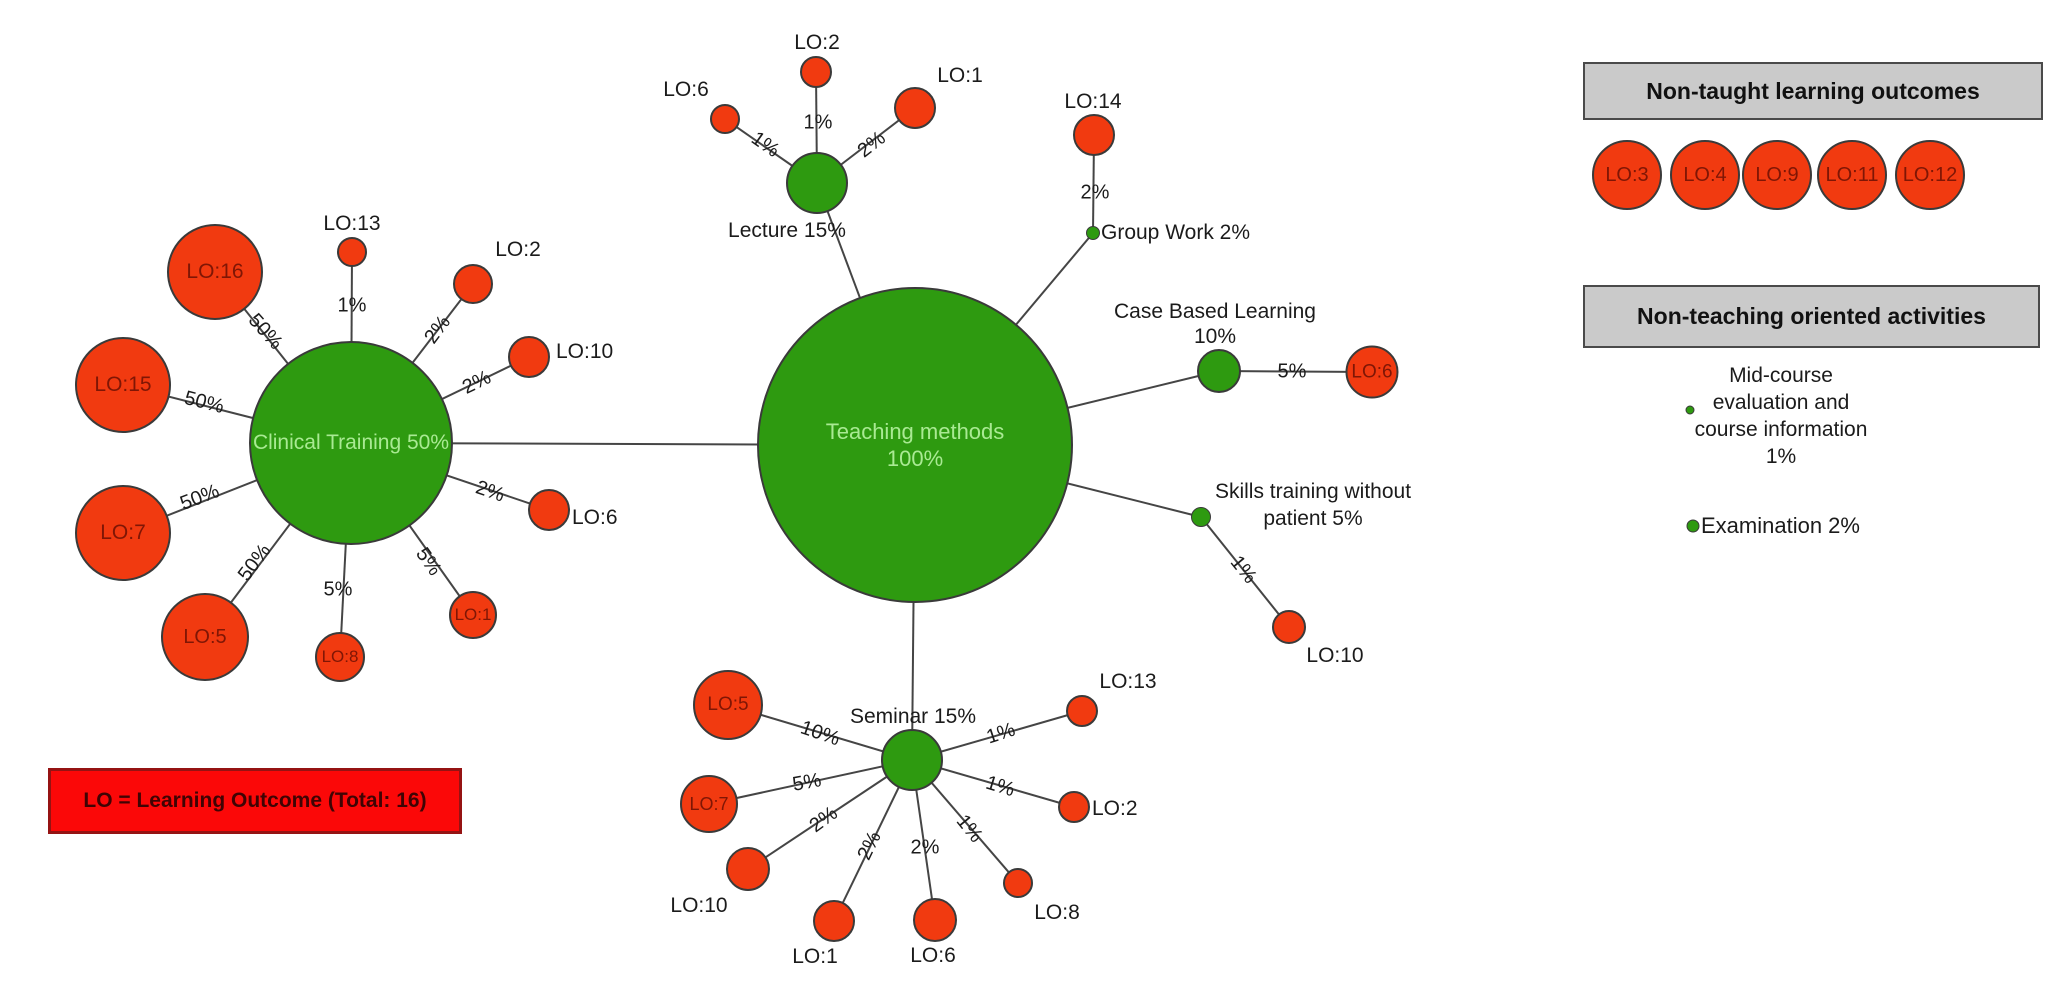 This screenshot has height=1001, width=2059. What do you see at coordinates (725, 119) in the screenshot?
I see `node-lecture-lo6` at bounding box center [725, 119].